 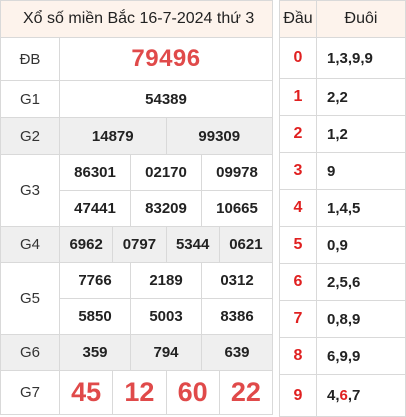 I want to click on g4-number: 6962, so click(x=86, y=244).